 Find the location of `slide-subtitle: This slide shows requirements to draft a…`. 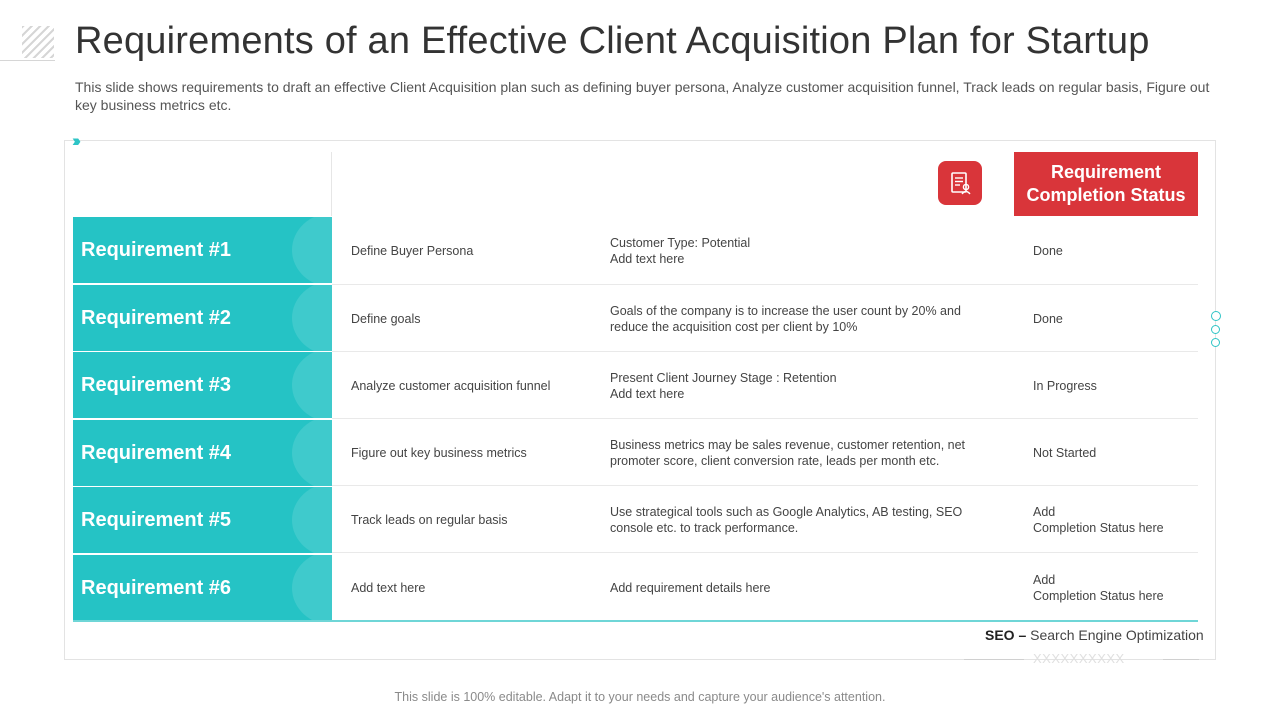

slide-subtitle: This slide shows requirements to draft a… is located at coordinates (642, 96).